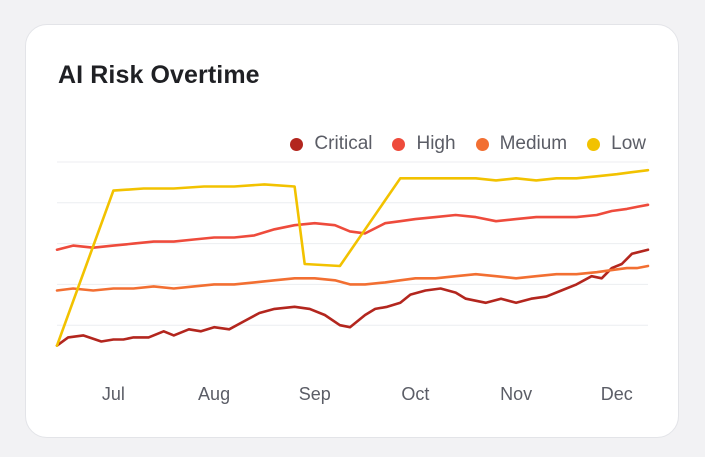 The width and height of the screenshot is (705, 457). I want to click on x-tick-label: Dec, so click(617, 394).